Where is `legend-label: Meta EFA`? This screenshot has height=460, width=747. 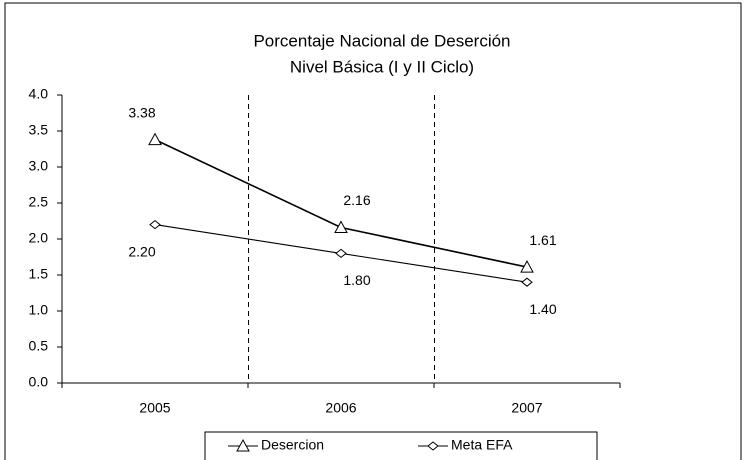
legend-label: Meta EFA is located at coordinates (482, 445).